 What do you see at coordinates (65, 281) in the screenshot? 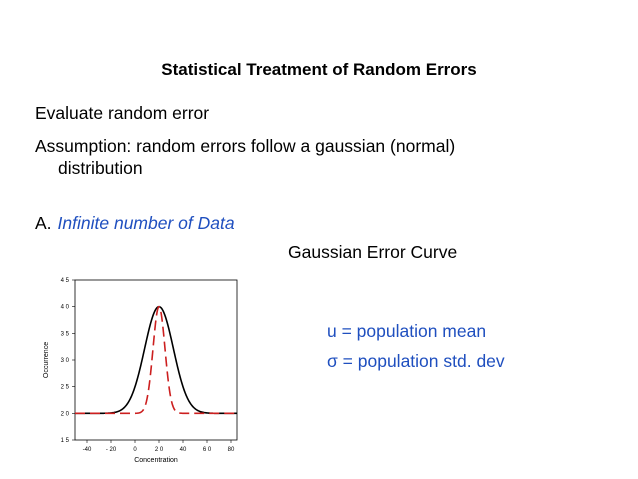
I see `y-tick-label: 4 5` at bounding box center [65, 281].